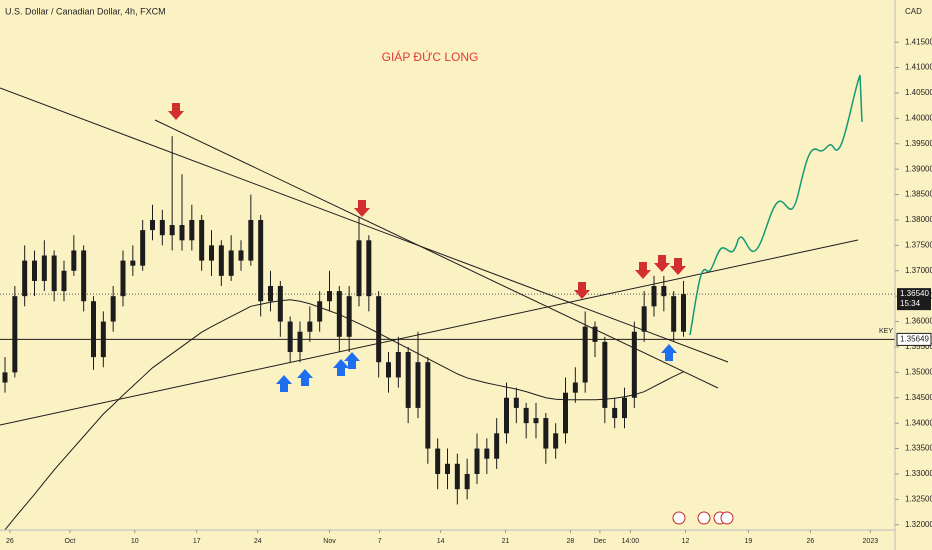 The image size is (932, 550). I want to click on countdown: 15:34, so click(910, 303).